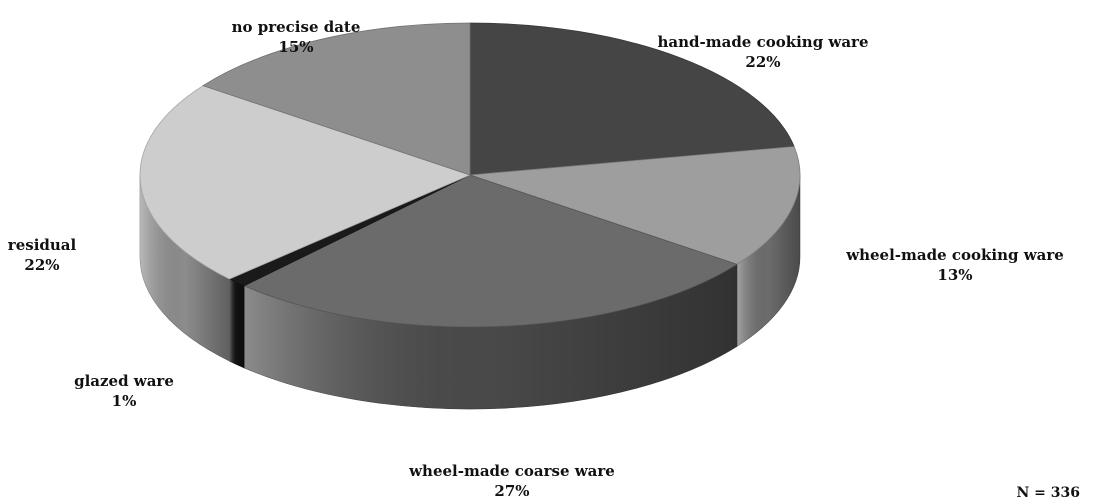  What do you see at coordinates (41, 265) in the screenshot?
I see `slice-value-residual: 22%` at bounding box center [41, 265].